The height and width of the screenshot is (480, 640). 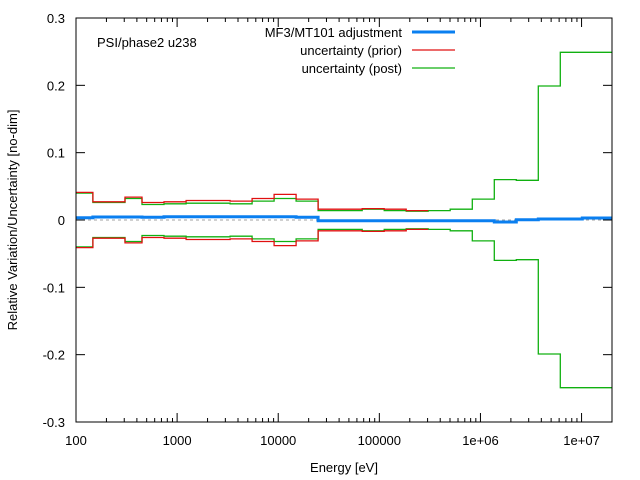 What do you see at coordinates (76, 440) in the screenshot?
I see `x-tick-label: 100` at bounding box center [76, 440].